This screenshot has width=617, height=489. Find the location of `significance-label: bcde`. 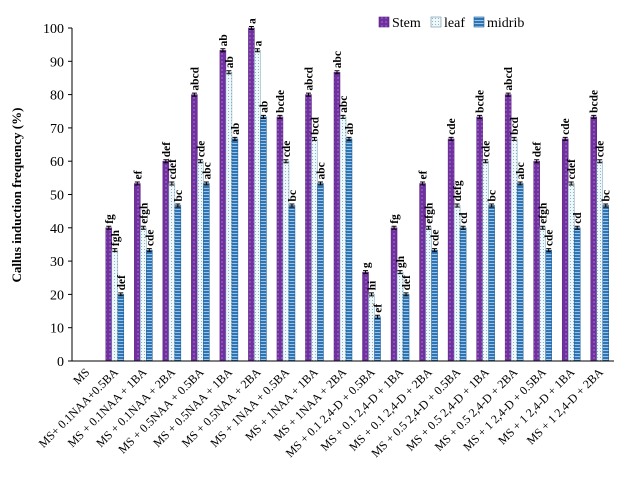

significance-label: bcde is located at coordinates (281, 101).